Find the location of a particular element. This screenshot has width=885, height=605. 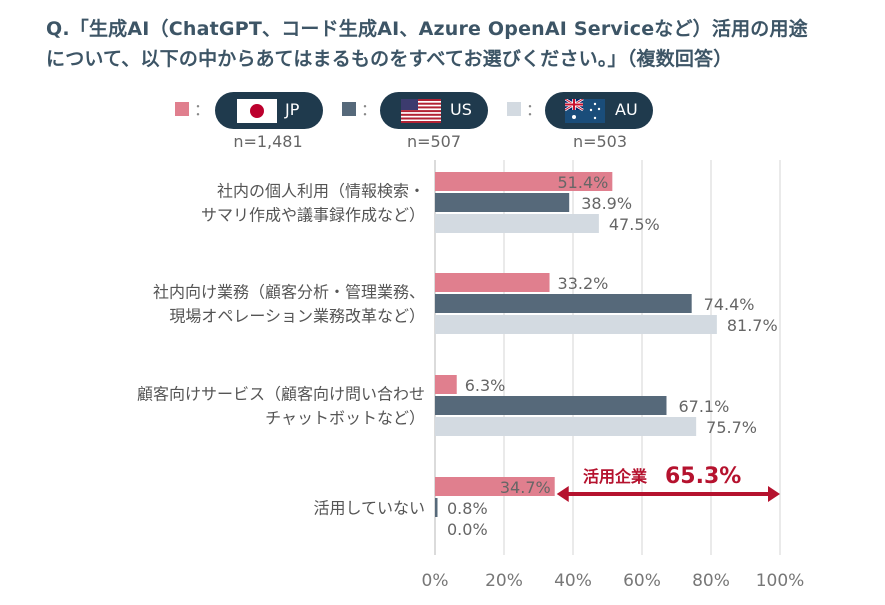

question-title-line-2: について、以下の中からあてはまるものをすべてお選びください。」（複数回答） is located at coordinates (389, 59).